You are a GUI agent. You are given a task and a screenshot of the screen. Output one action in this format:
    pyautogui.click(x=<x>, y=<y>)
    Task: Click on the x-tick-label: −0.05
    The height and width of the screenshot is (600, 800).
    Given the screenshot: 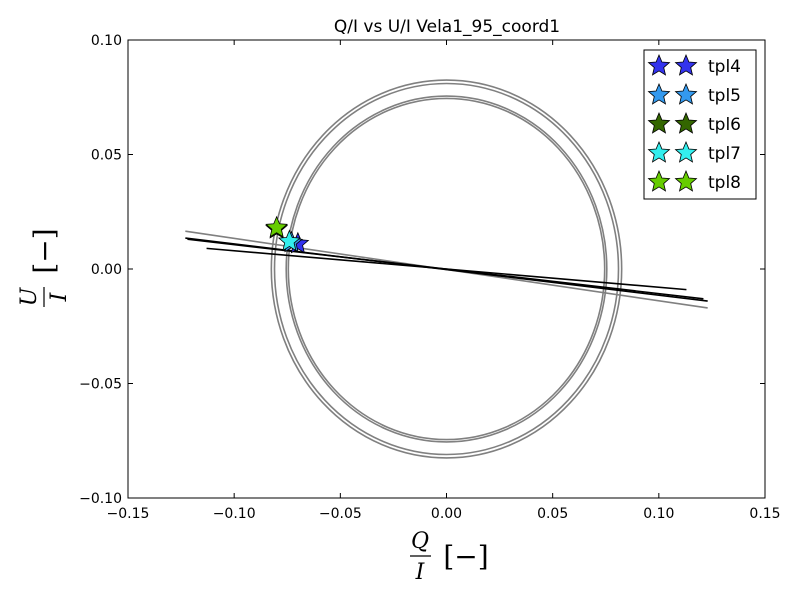 What is the action you would take?
    pyautogui.click(x=340, y=514)
    